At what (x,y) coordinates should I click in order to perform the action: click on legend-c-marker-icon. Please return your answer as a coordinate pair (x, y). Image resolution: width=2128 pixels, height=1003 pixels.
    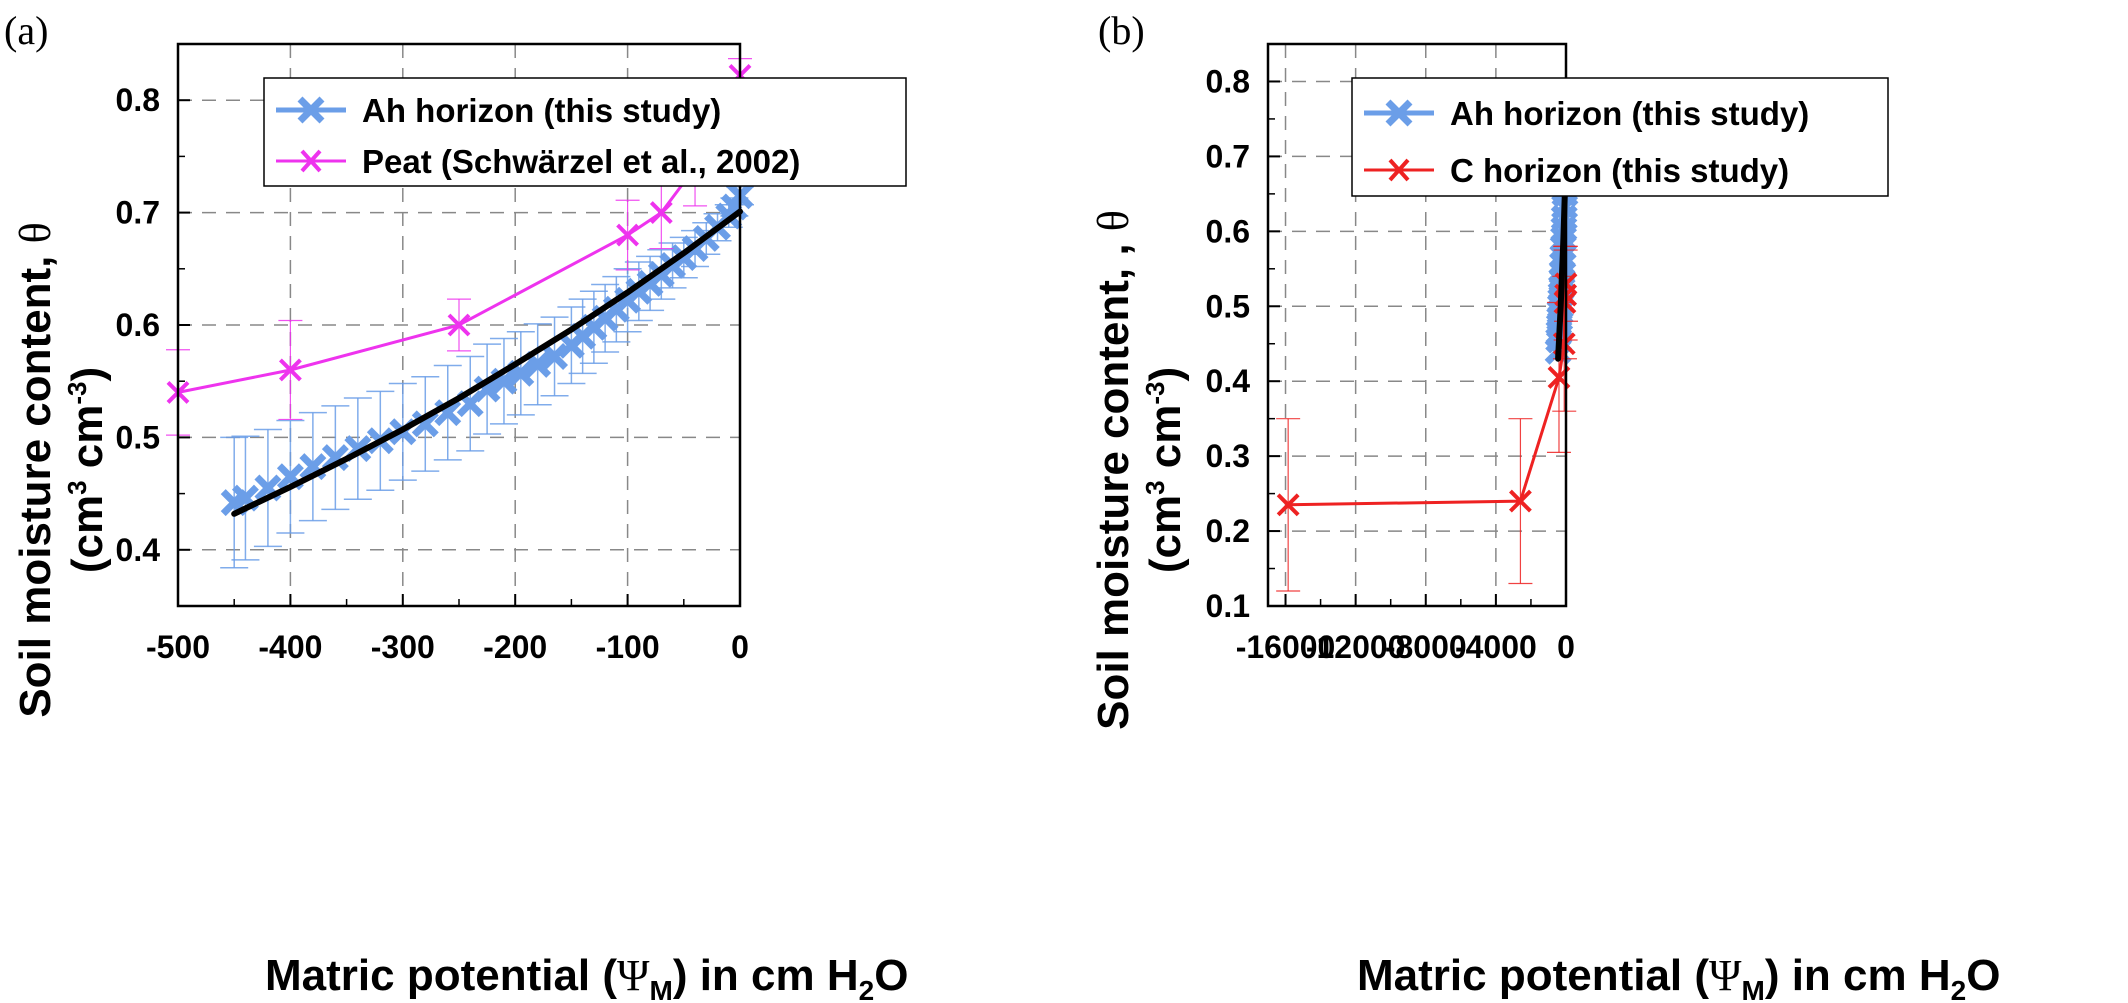
    Looking at the image, I should click on (1399, 170).